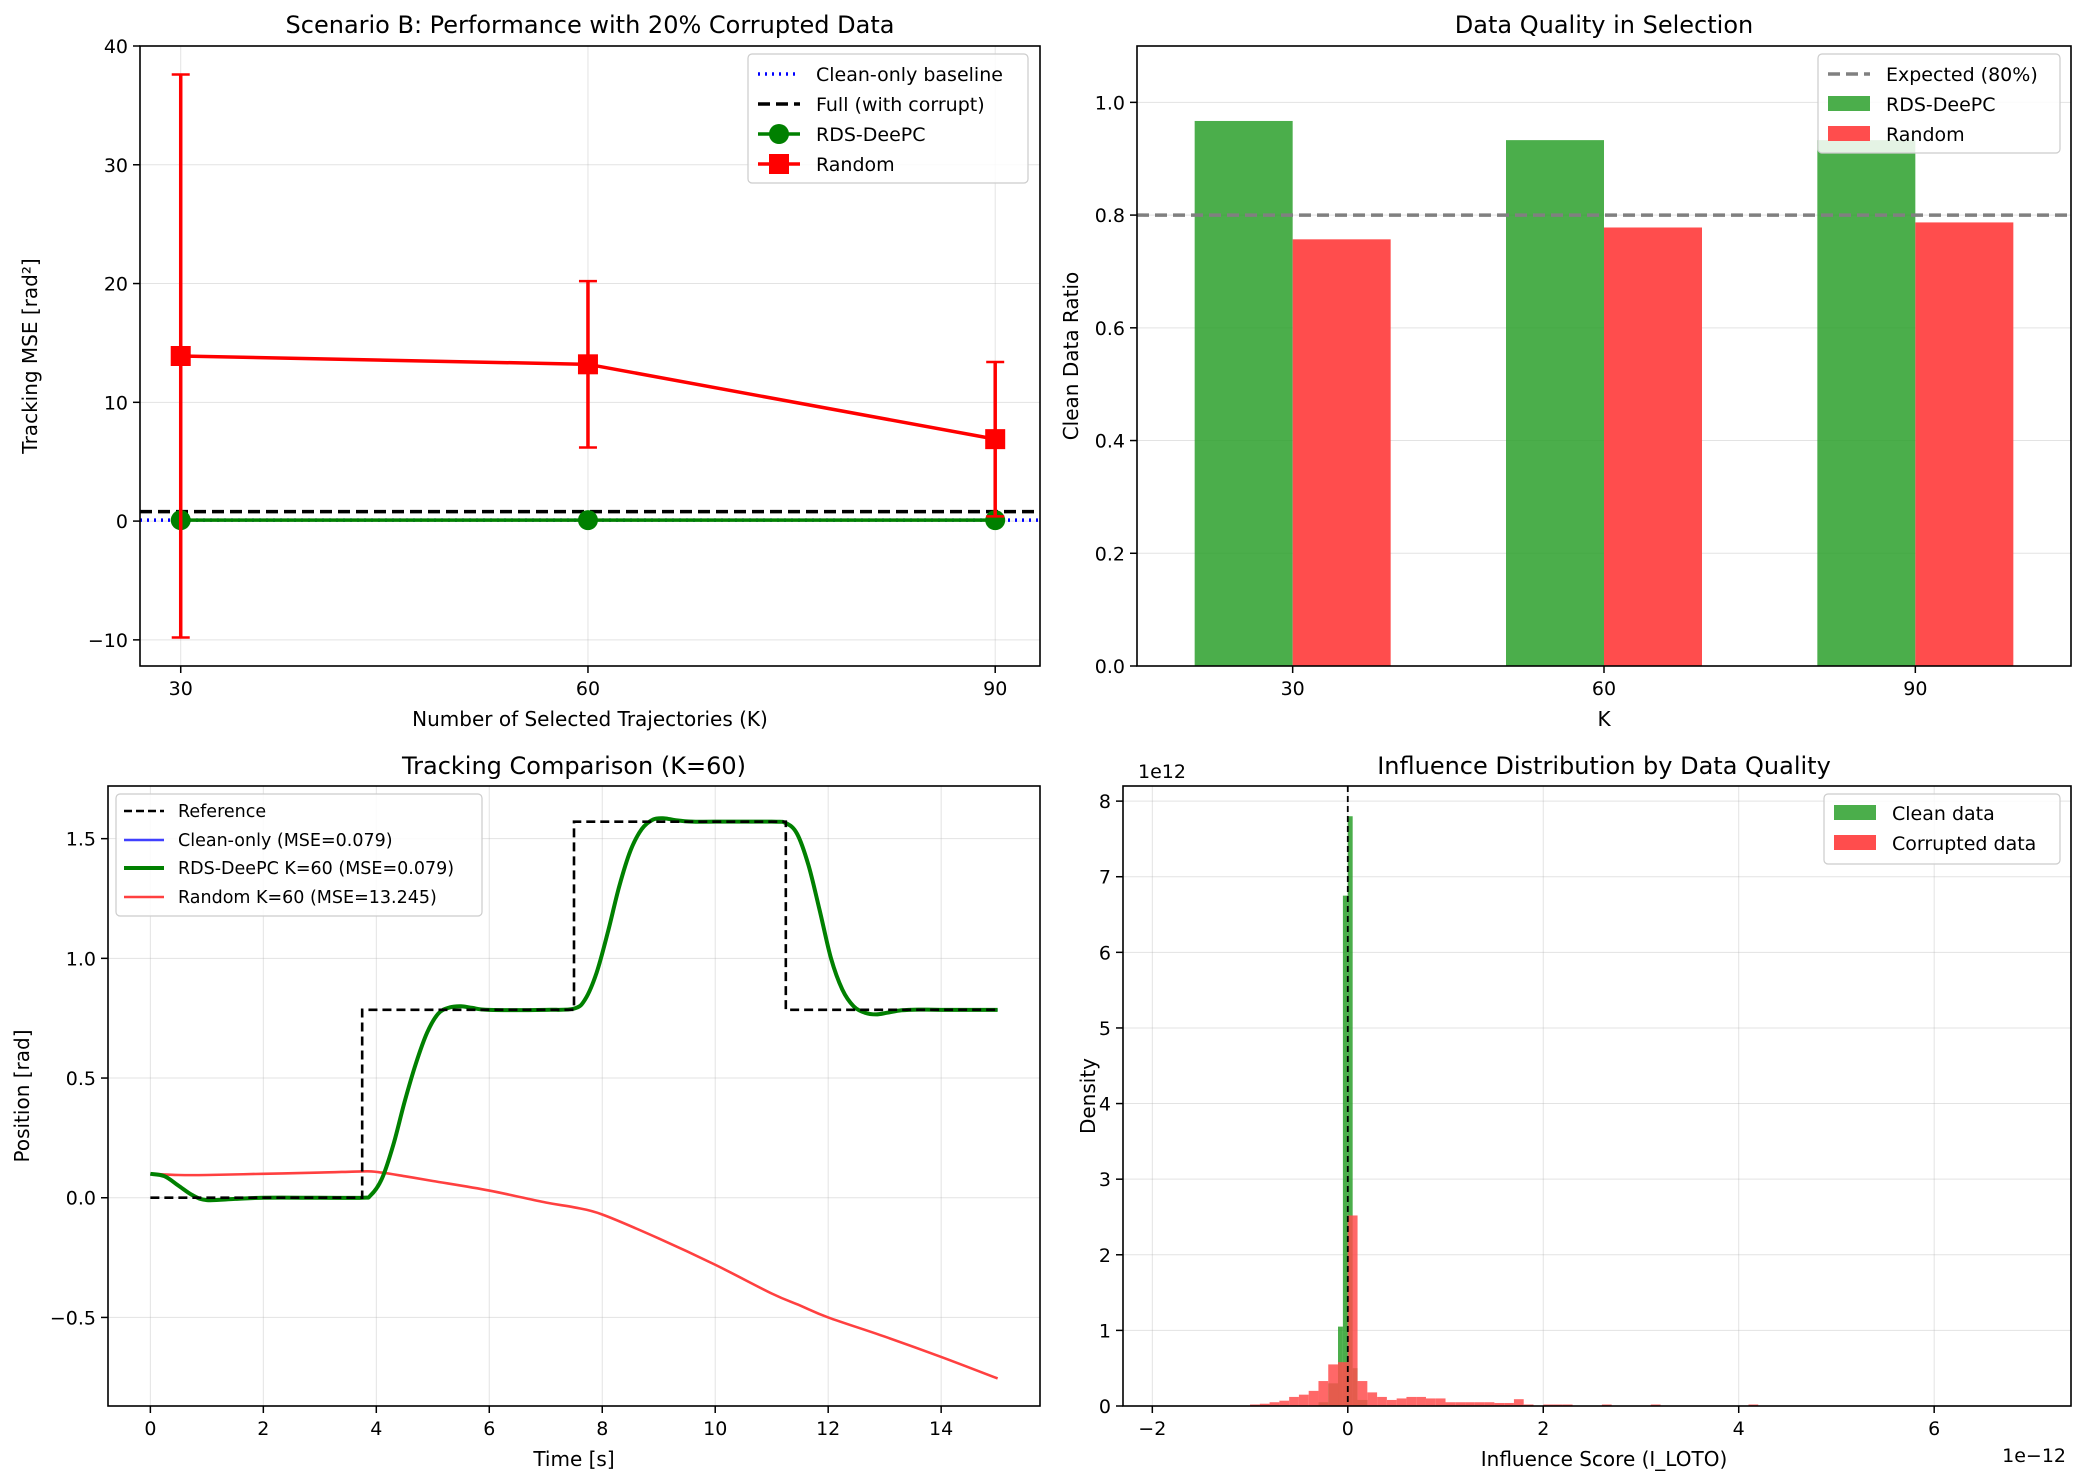 The image size is (2084, 1484). Describe the element at coordinates (715, 1429) in the screenshot. I see `p3-xtick-label: 10` at that location.